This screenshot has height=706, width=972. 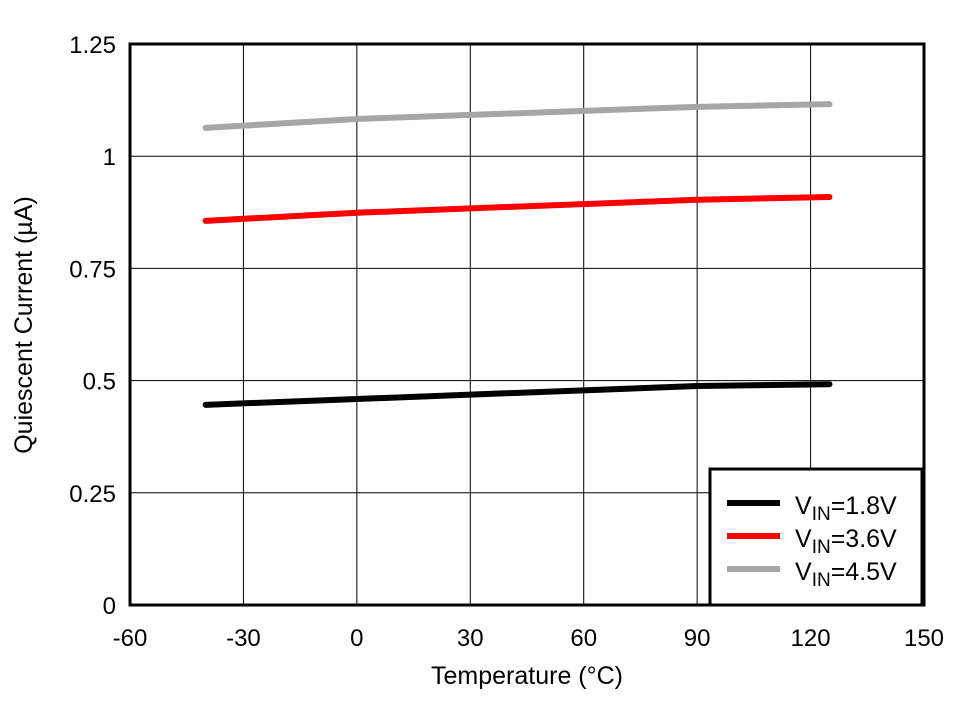 I want to click on x-tick-label: 30, so click(x=470, y=638).